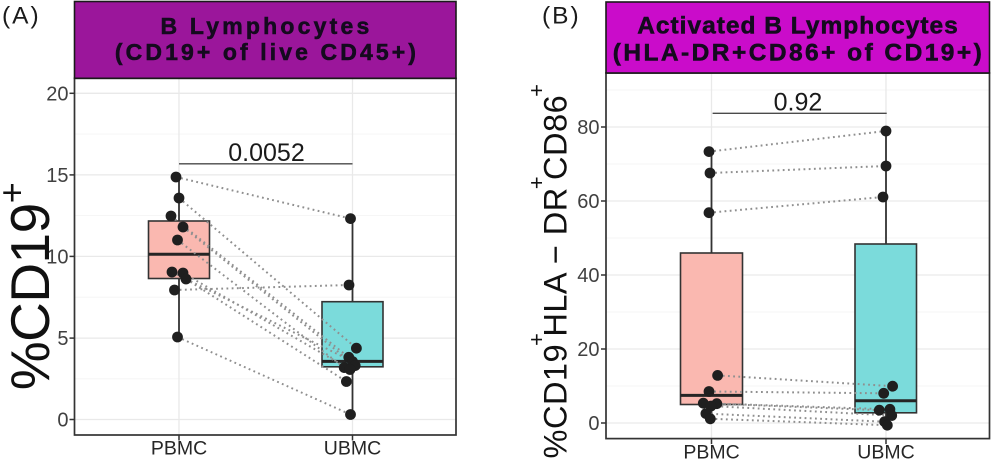 Image resolution: width=993 pixels, height=467 pixels. Describe the element at coordinates (588, 128) in the screenshot. I see `svg-text: 80` at that location.